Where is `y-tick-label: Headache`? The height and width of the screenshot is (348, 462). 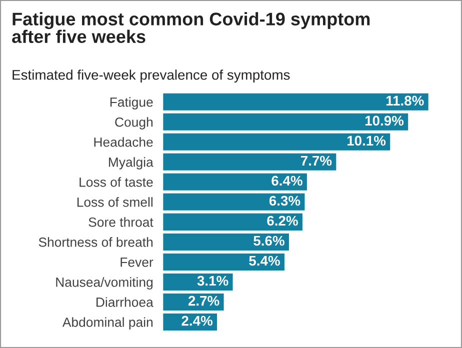 y-tick-label: Headache is located at coordinates (123, 142).